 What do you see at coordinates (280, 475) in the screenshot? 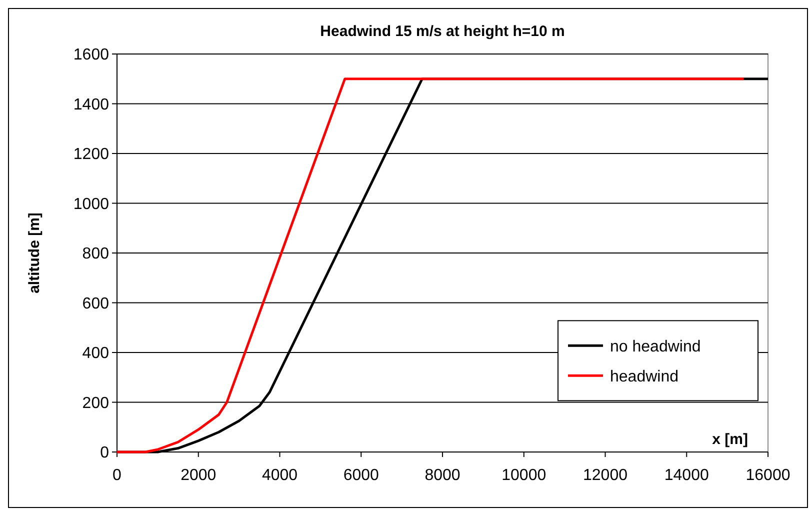
I see `x-tick-label: 4000` at bounding box center [280, 475].